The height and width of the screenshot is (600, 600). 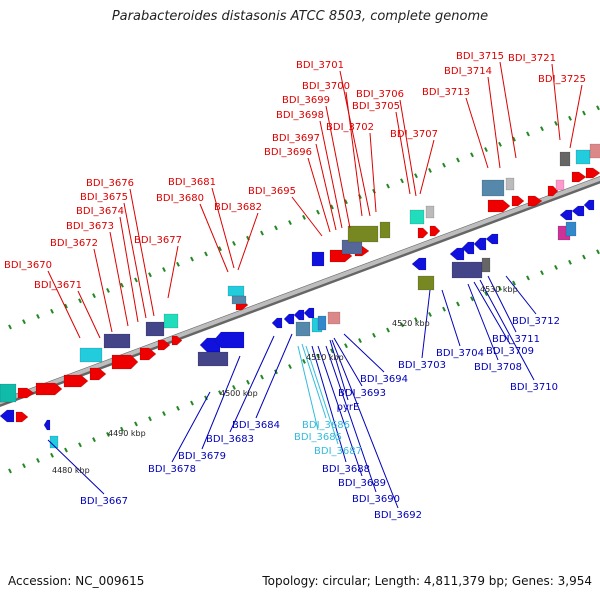 I want to click on scale-label: 4480 kbp, so click(x=71, y=470).